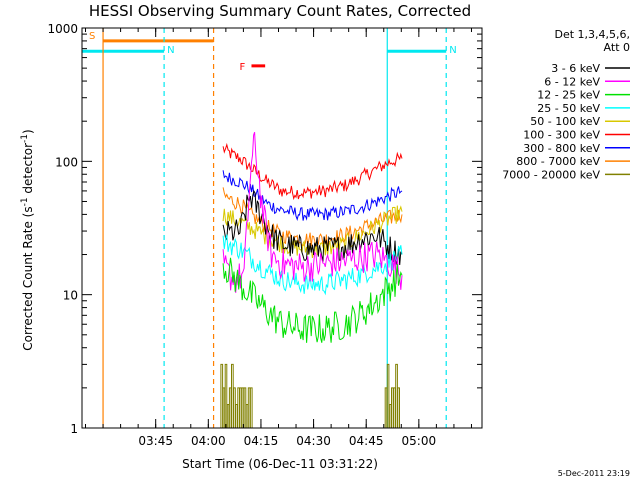 The width and height of the screenshot is (640, 480). What do you see at coordinates (28, 170) in the screenshot?
I see `y-axis-label-mid: detector` at bounding box center [28, 170].